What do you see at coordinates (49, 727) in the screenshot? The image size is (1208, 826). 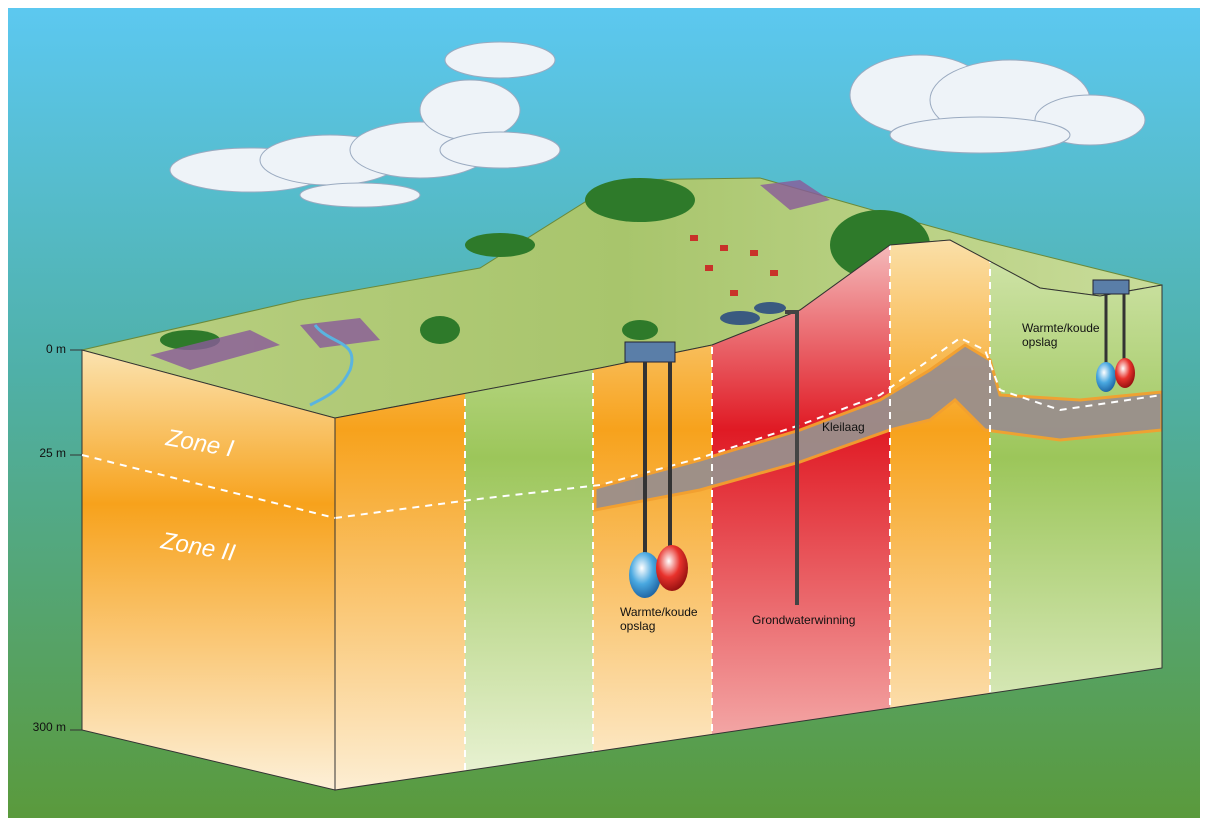 I see `depth-label: 300 m` at bounding box center [49, 727].